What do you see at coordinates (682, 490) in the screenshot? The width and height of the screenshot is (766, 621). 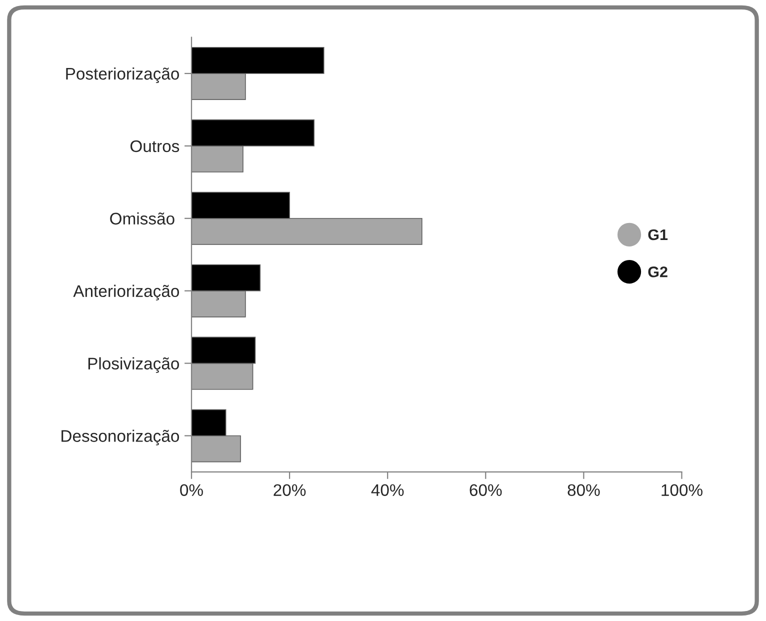 I see `x-tick-label: 100%` at bounding box center [682, 490].